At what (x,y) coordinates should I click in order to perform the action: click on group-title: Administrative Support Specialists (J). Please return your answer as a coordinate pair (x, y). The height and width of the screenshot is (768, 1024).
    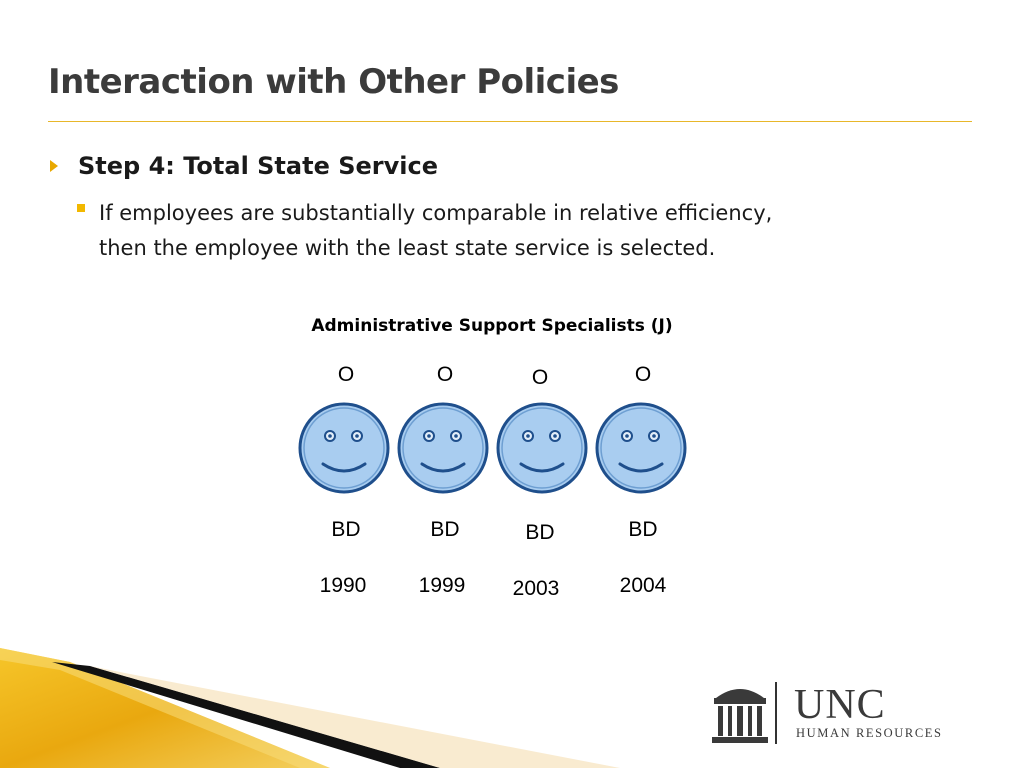
    Looking at the image, I should click on (492, 326).